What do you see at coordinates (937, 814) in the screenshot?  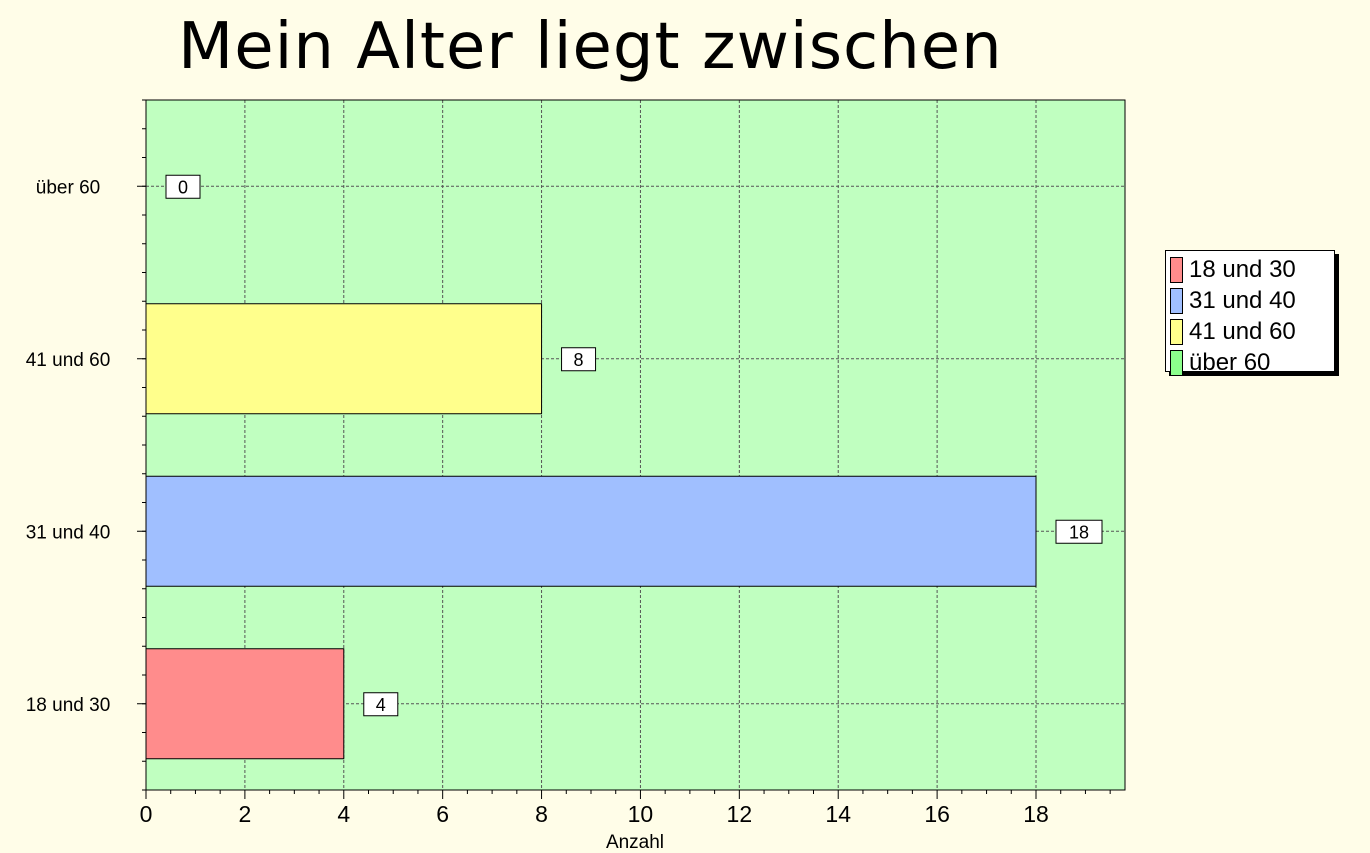 I see `x-tick-label: 16` at bounding box center [937, 814].